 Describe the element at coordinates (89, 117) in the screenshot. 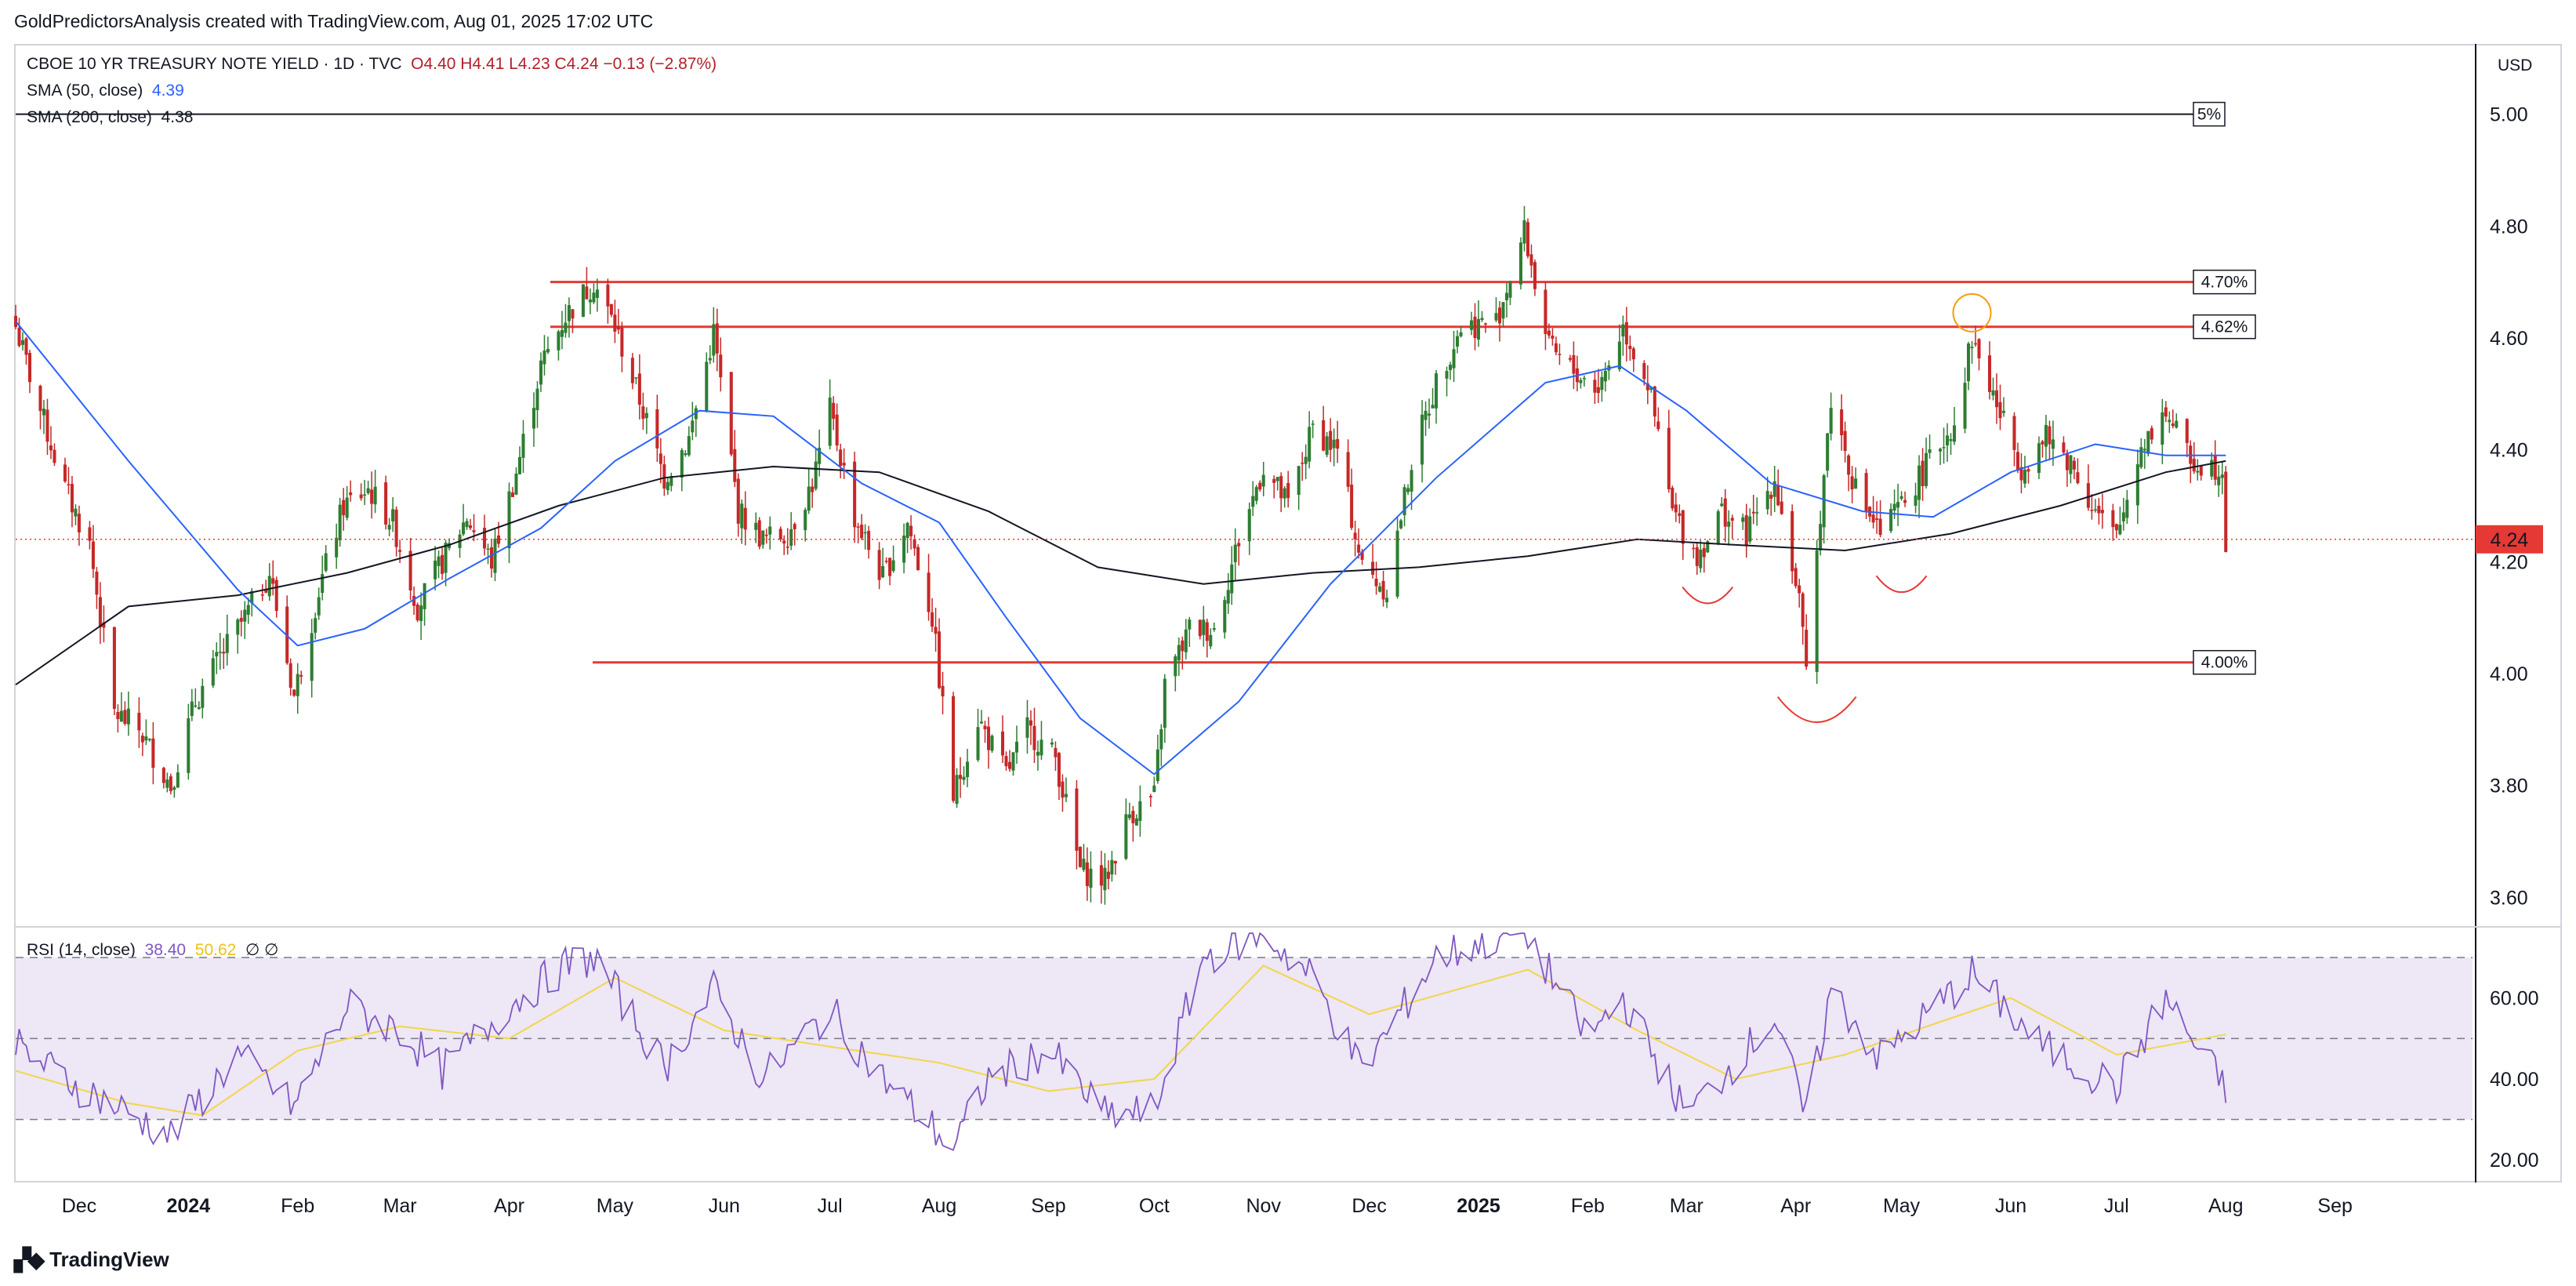

I see `sma200-label: SMA (200, close)` at that location.